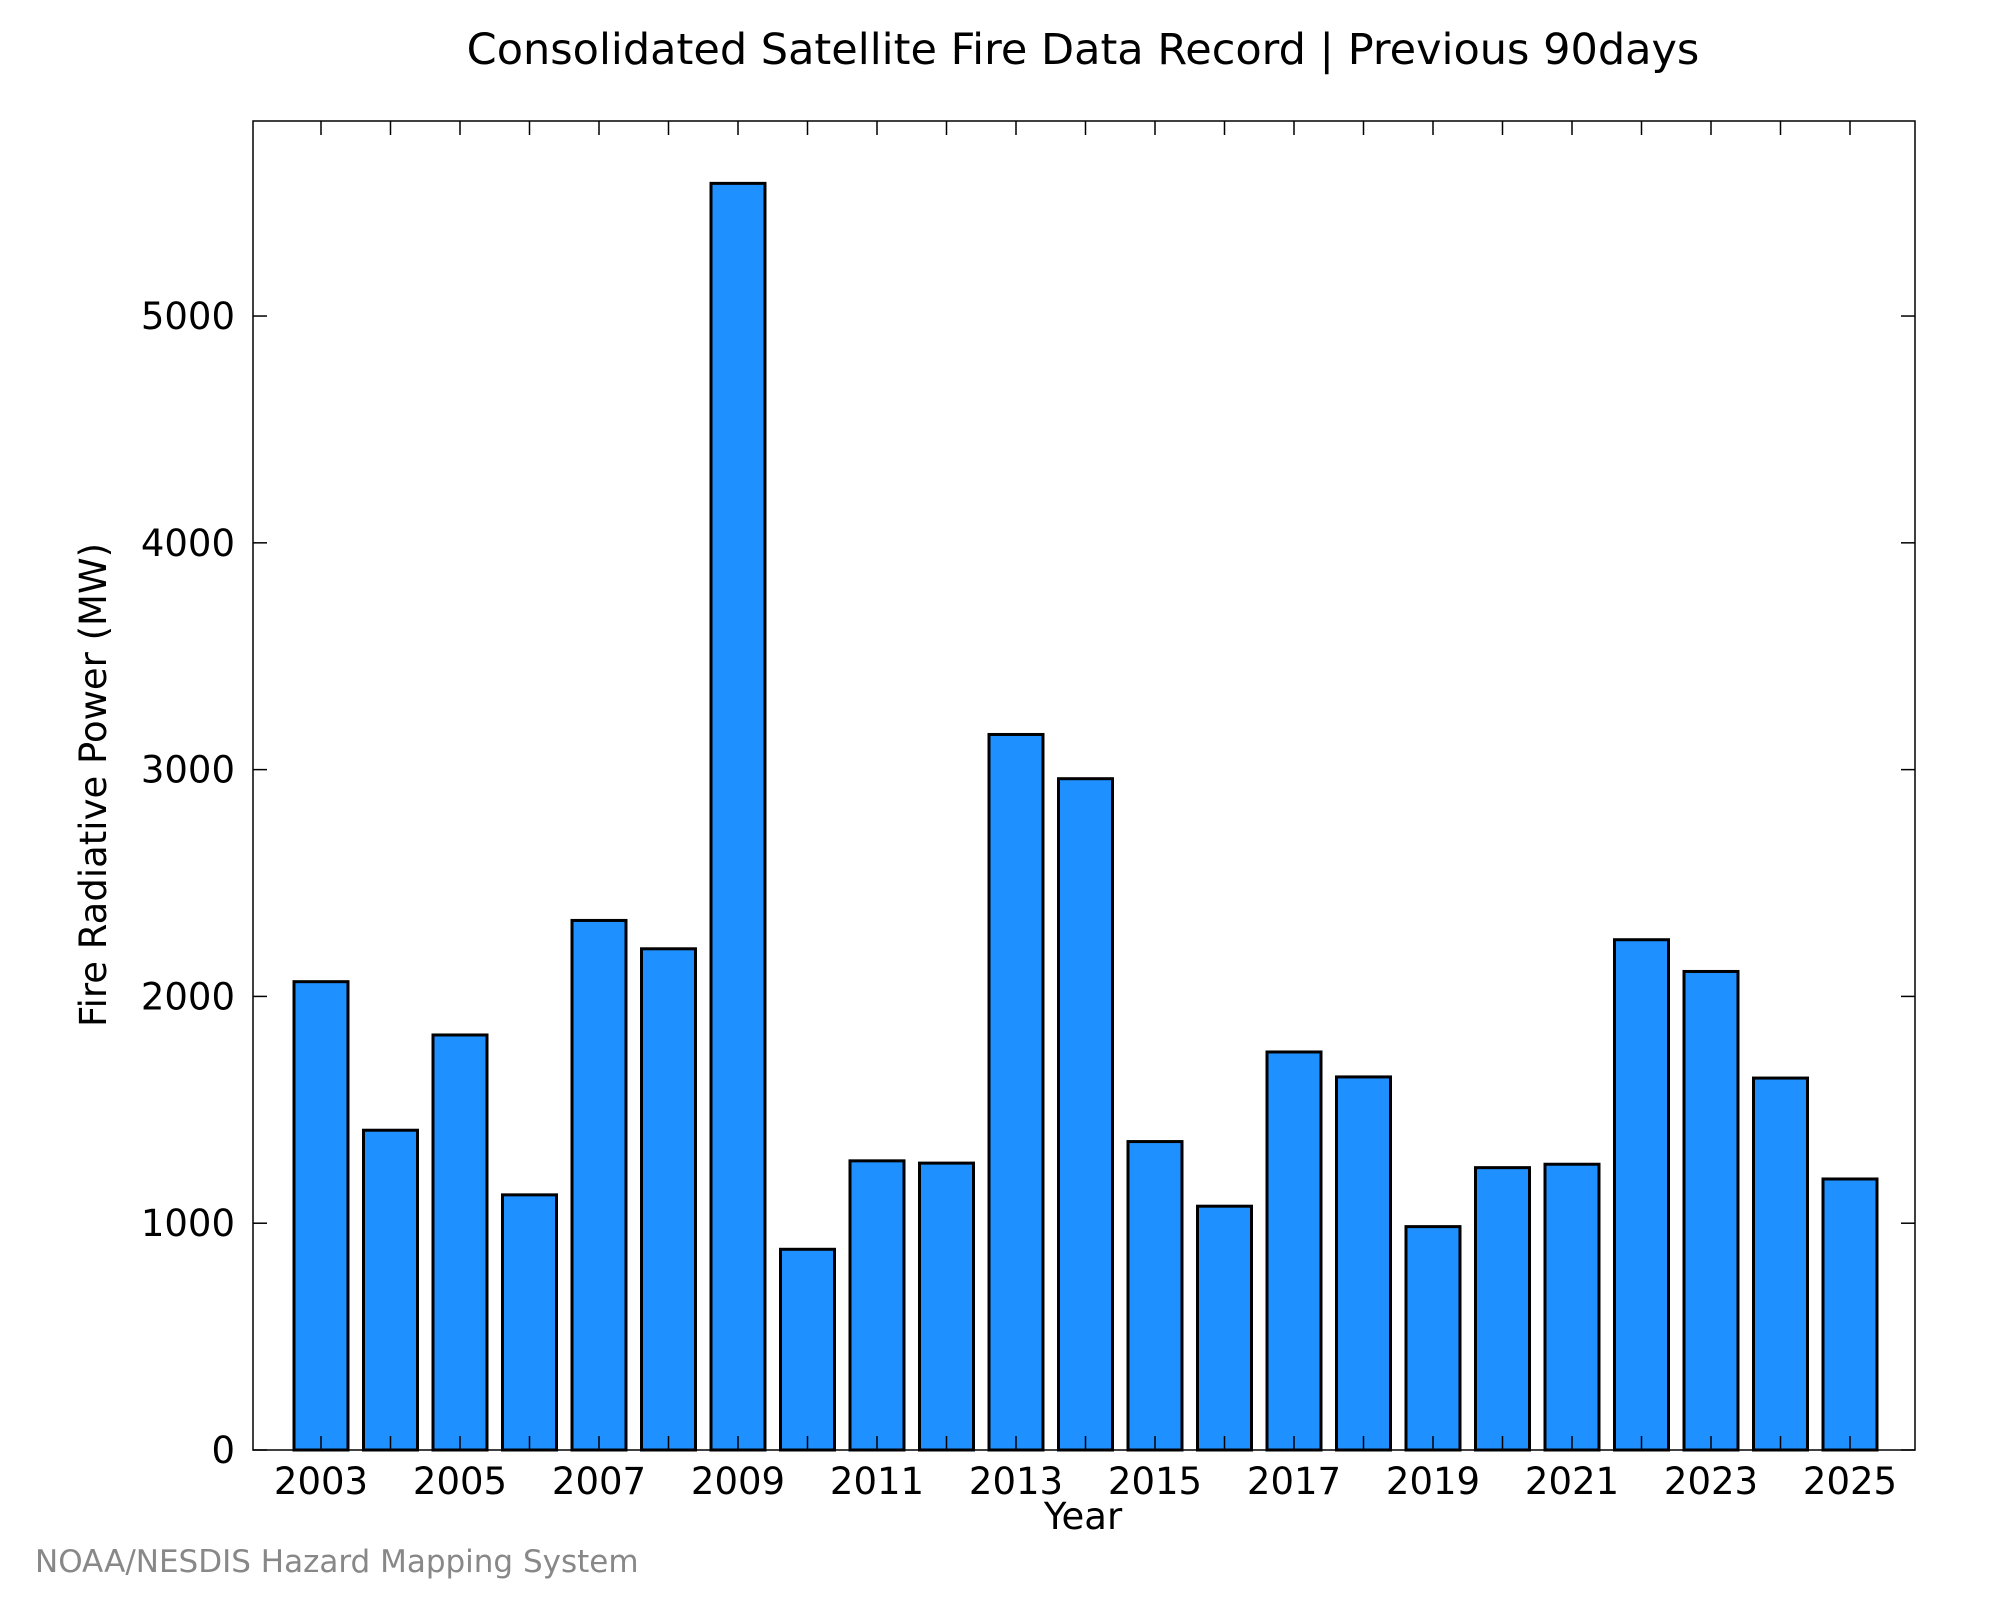 This screenshot has width=2000, height=1600. I want to click on x-tick-label: 2017, so click(1294, 1481).